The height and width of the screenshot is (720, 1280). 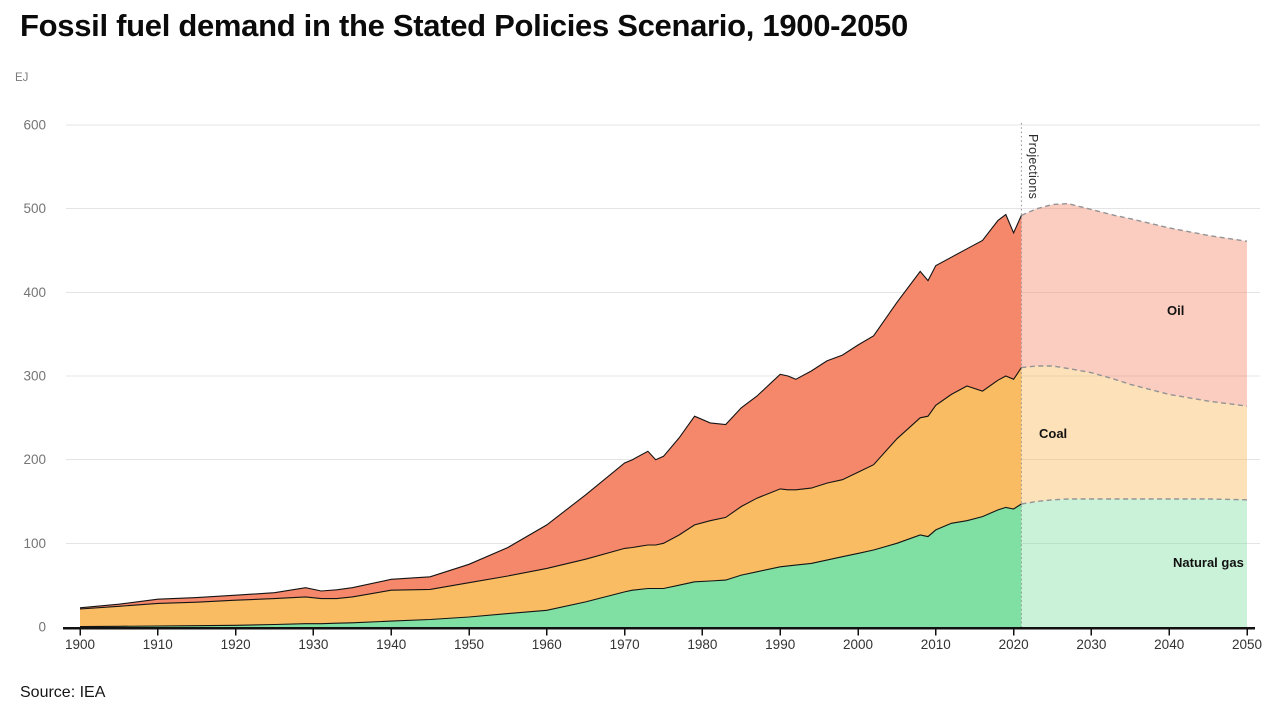 I want to click on natural-gas-area-historical, so click(x=551, y=565).